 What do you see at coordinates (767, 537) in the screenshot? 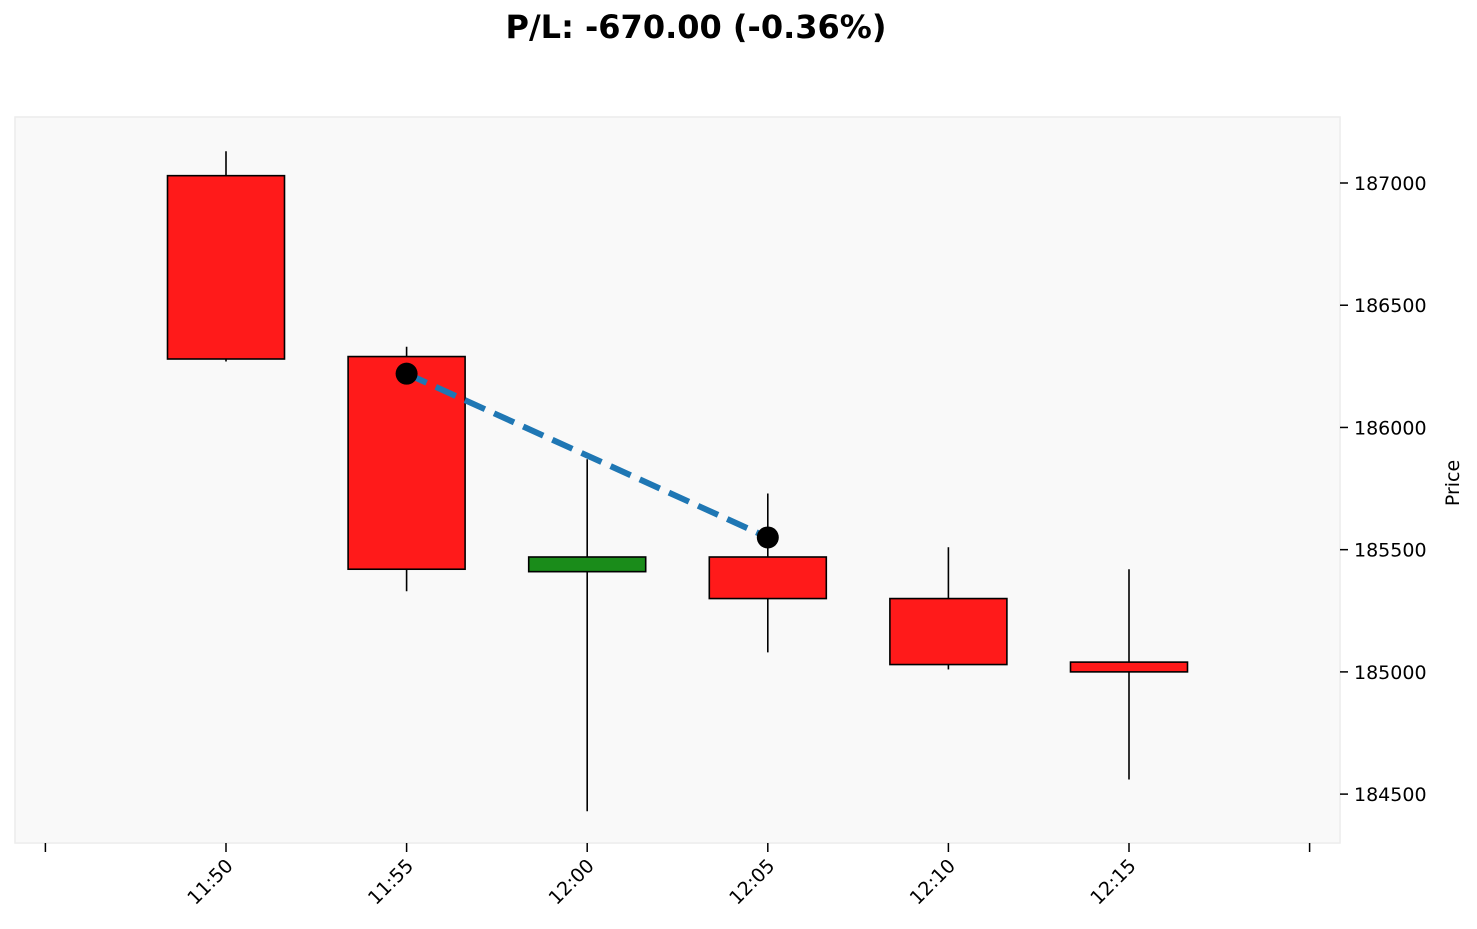
I see `exit-marker` at bounding box center [767, 537].